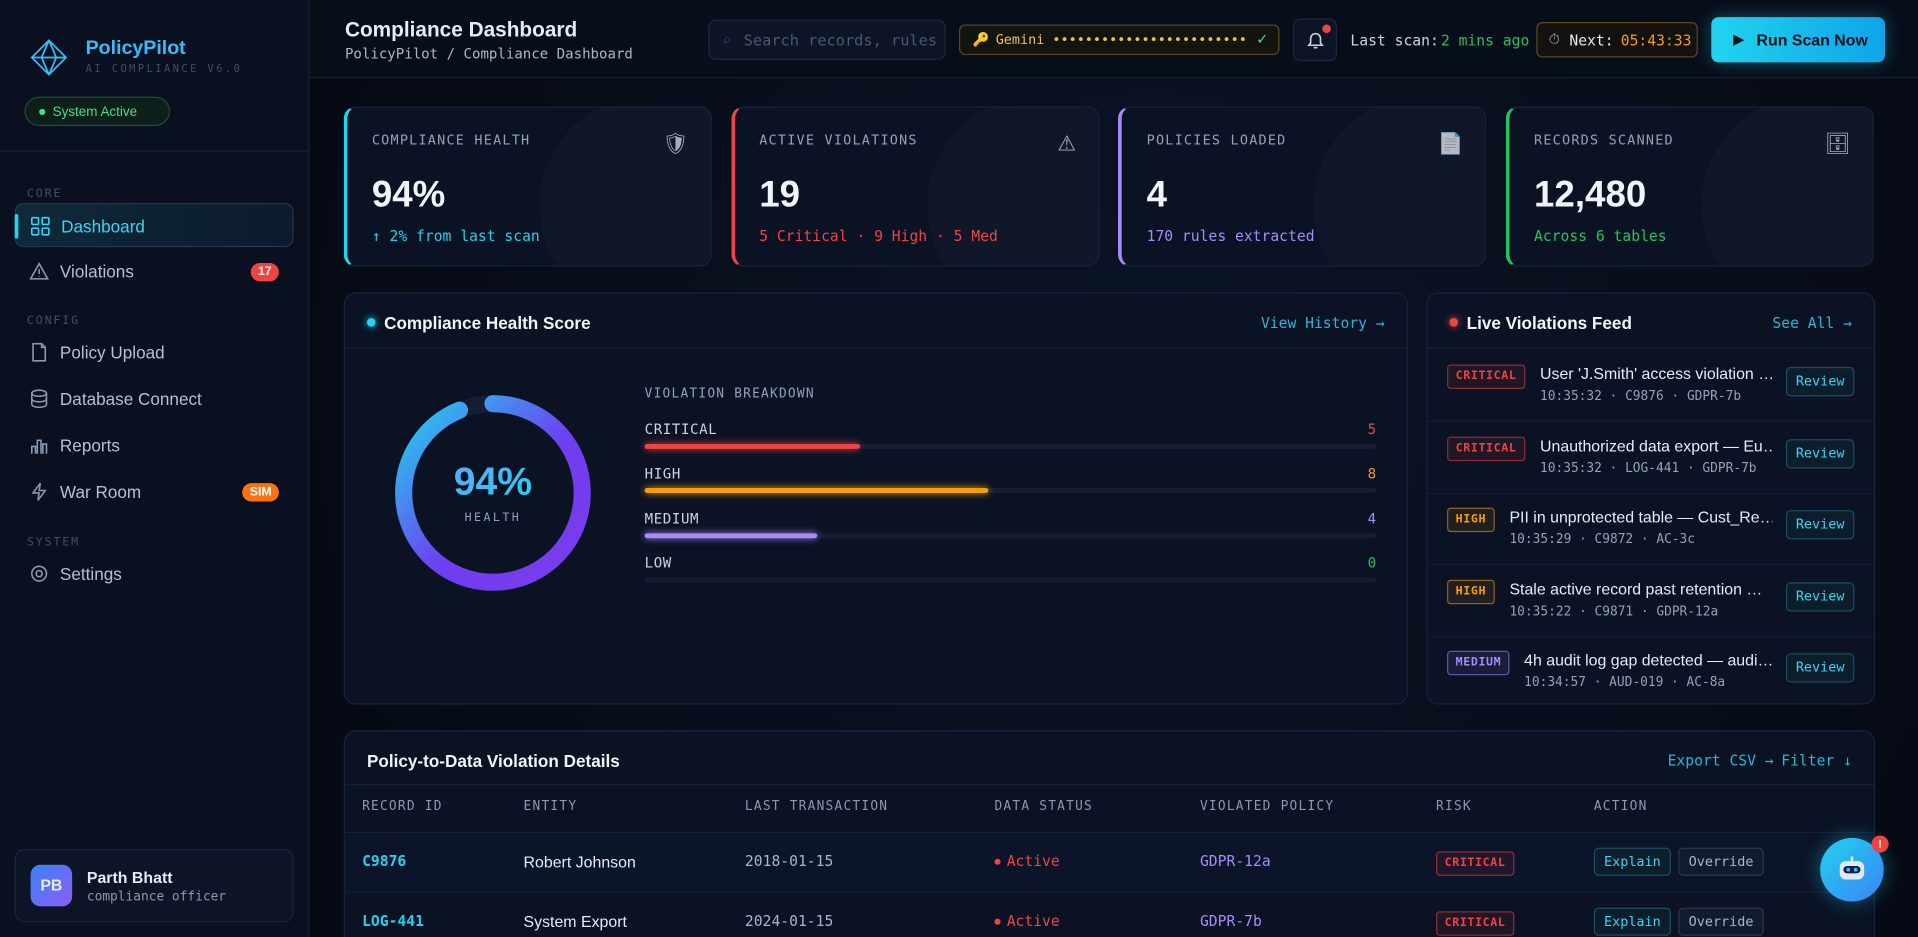  Describe the element at coordinates (1812, 39) in the screenshot. I see `run-scan-label: Run Scan Now` at that location.